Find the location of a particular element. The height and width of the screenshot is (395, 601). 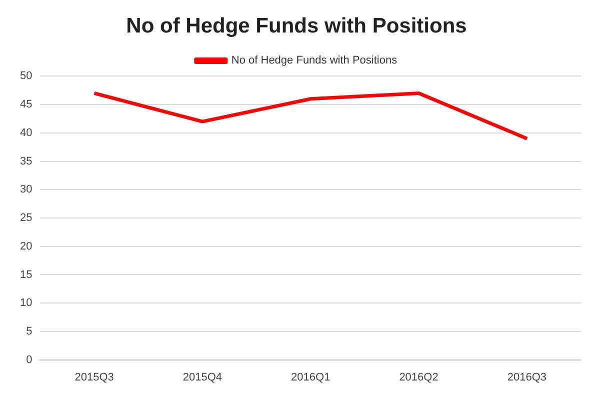

y-tick-label: 30 is located at coordinates (26, 190).